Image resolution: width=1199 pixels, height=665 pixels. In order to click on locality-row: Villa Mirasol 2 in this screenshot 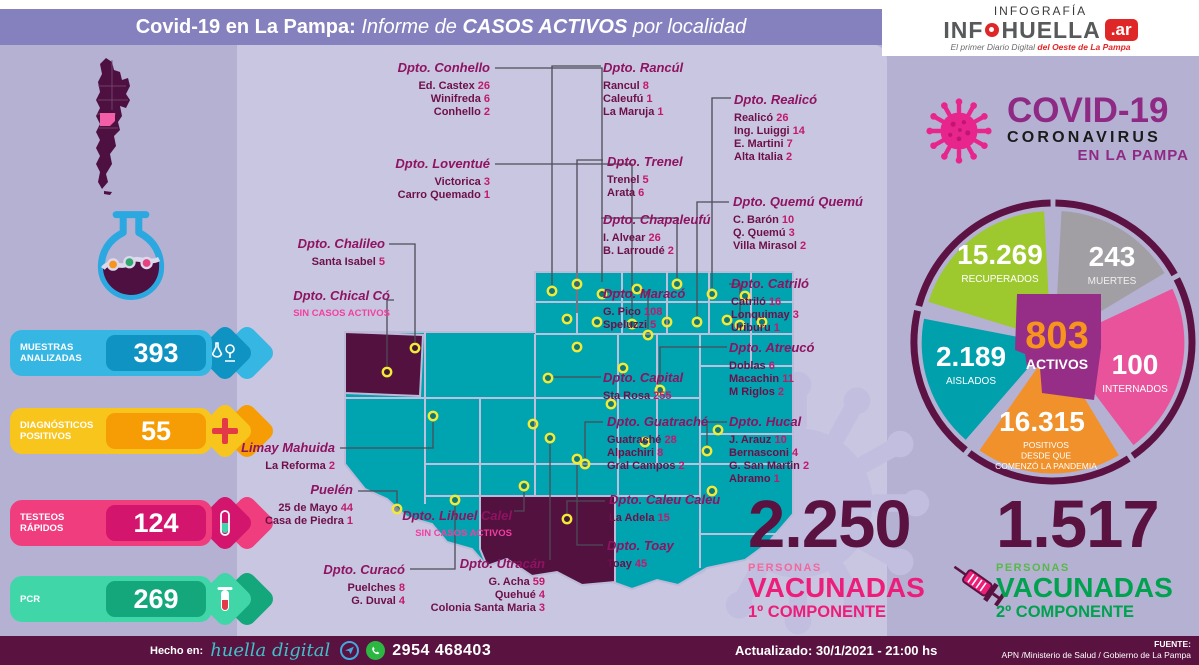, I will do `click(798, 246)`.